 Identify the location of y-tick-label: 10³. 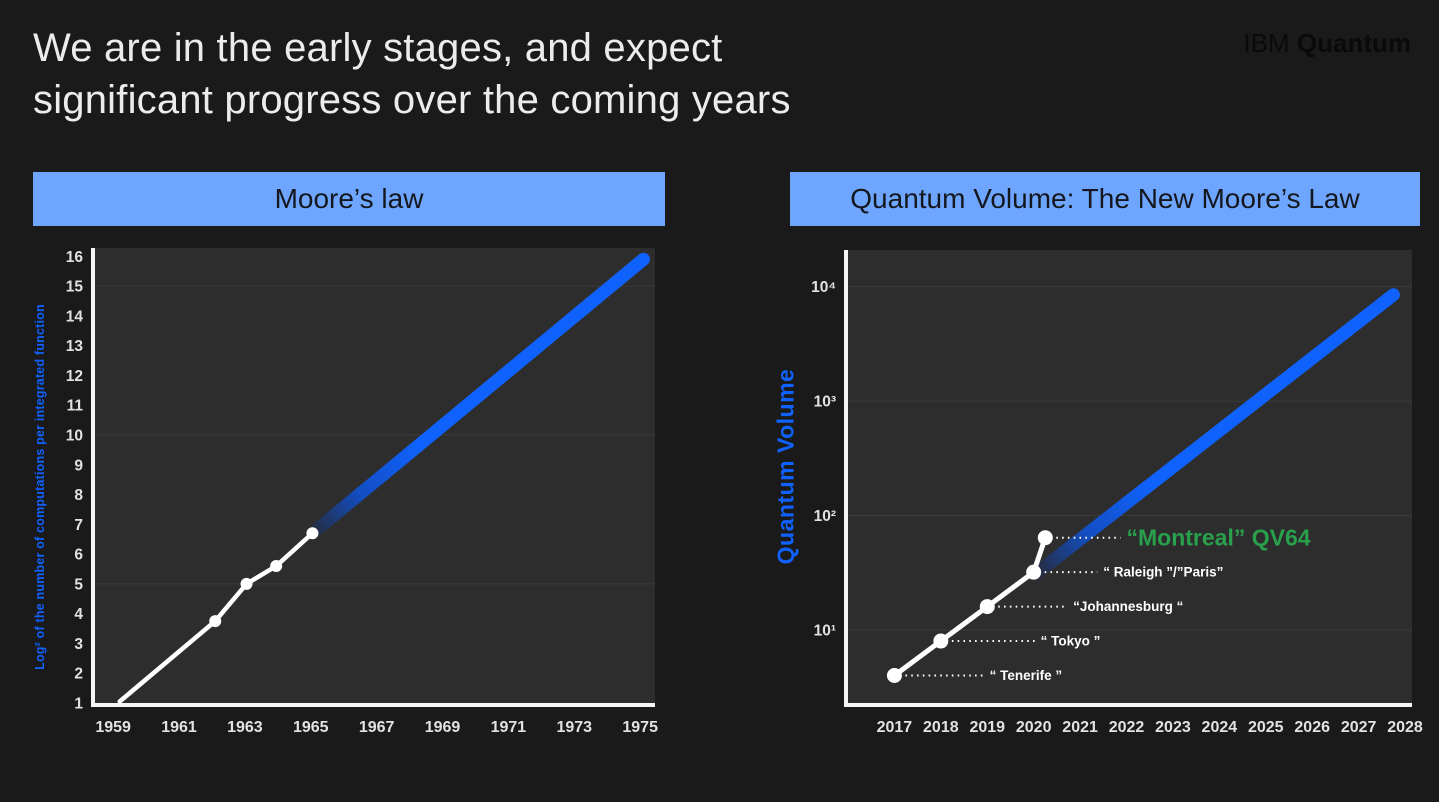
(825, 402).